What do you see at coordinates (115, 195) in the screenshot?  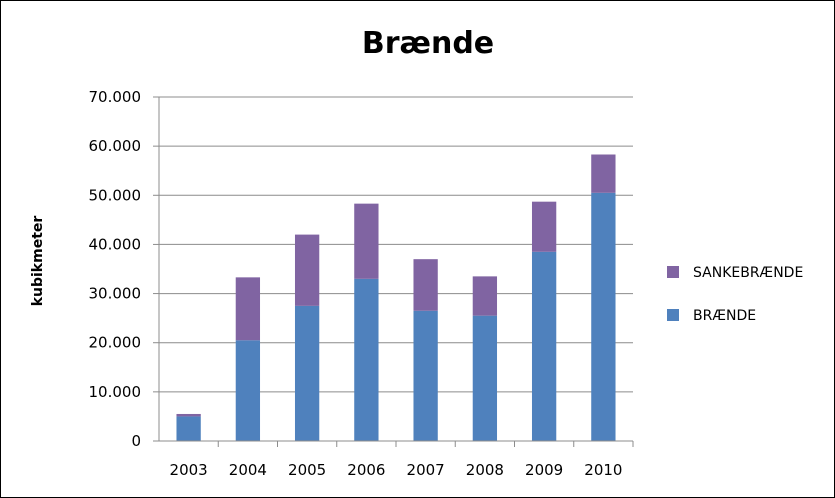 I see `y-tick-label: 50.000` at bounding box center [115, 195].